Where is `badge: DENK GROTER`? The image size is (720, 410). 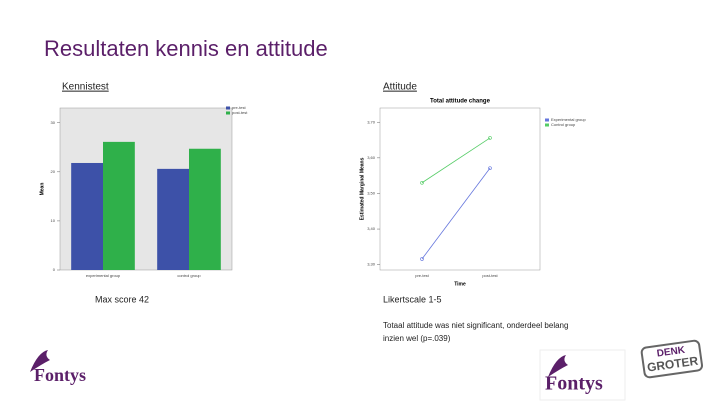 badge: DENK GROTER is located at coordinates (672, 359).